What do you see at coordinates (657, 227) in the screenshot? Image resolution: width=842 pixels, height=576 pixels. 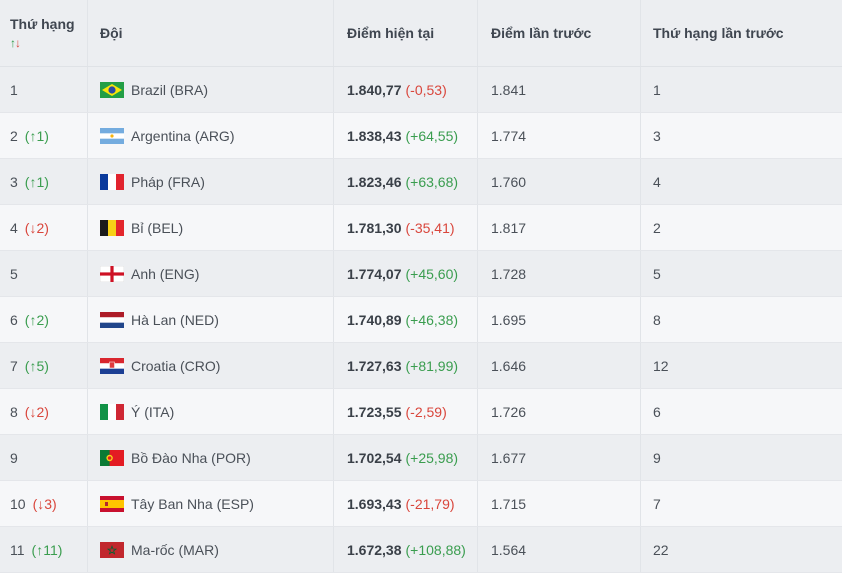 I see `previous-rank-value: 2` at bounding box center [657, 227].